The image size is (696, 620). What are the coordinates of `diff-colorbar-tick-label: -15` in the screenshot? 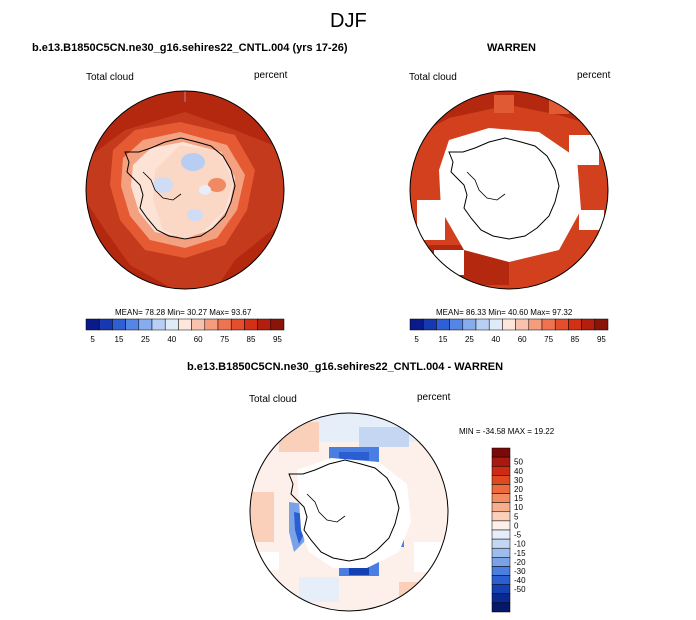 It's located at (520, 553).